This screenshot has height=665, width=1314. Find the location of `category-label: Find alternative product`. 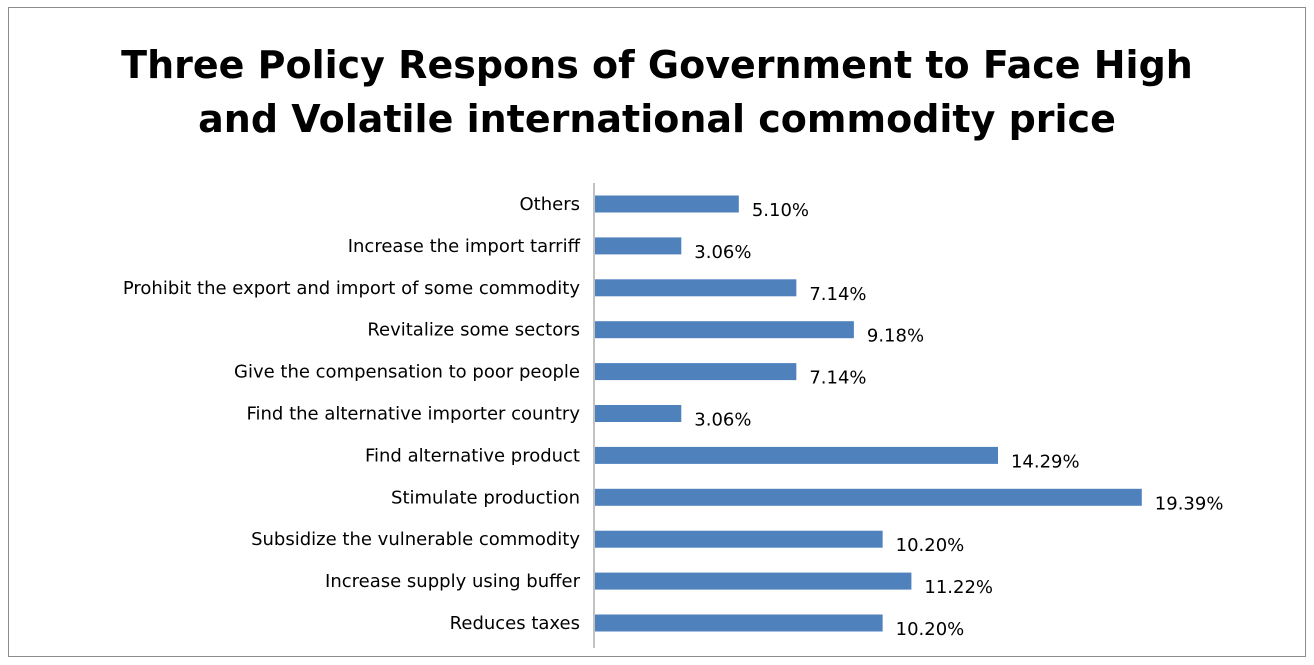

category-label: Find alternative product is located at coordinates (472, 455).